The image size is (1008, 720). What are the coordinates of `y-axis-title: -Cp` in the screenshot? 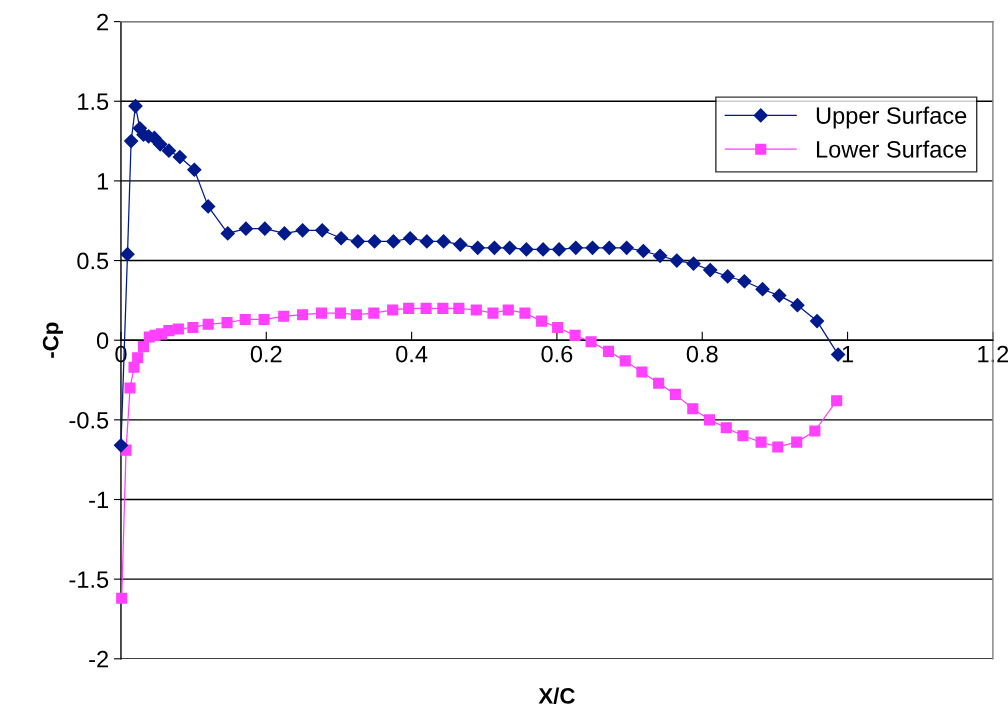 It's located at (52, 340).